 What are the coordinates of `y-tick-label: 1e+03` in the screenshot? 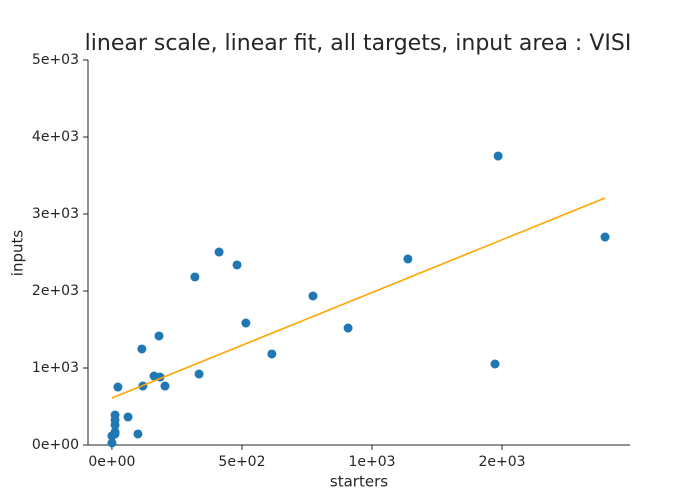 It's located at (55, 368).